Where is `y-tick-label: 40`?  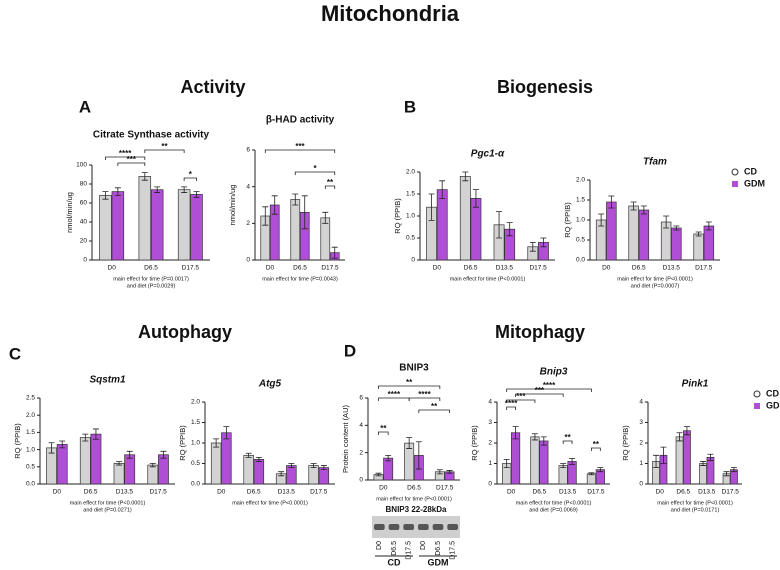 y-tick-label: 40 is located at coordinates (84, 222).